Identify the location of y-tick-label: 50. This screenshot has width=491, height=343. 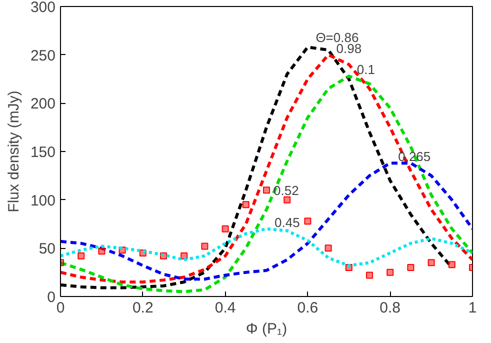
(47, 249).